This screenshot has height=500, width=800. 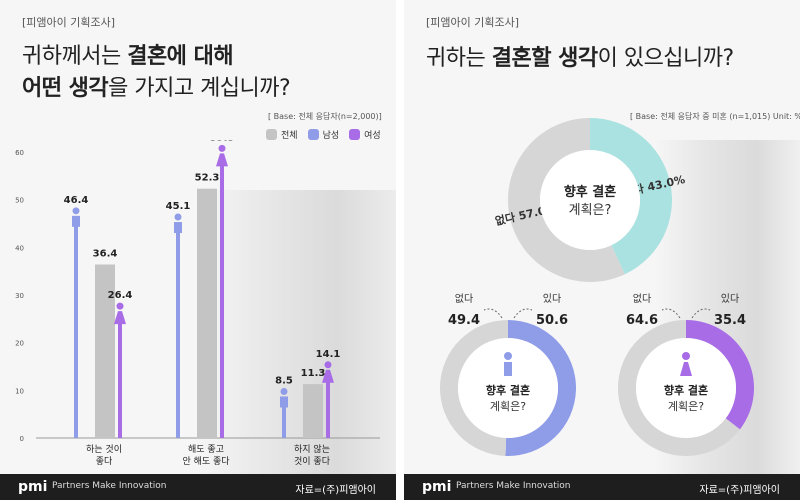 I want to click on wedding-photo, so click(x=296, y=332).